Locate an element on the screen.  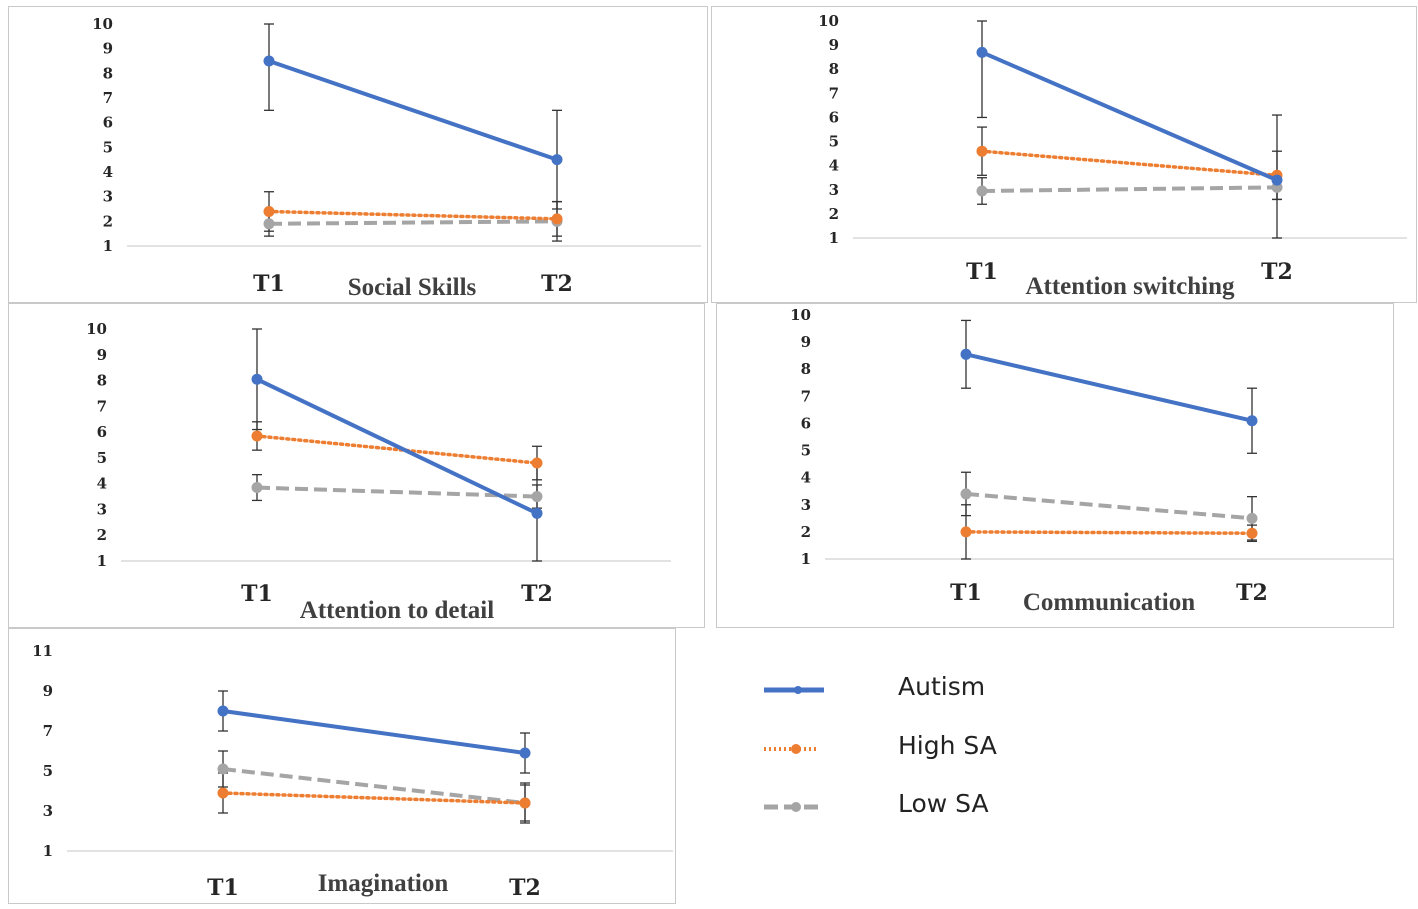
legend-item-autism: Autism is located at coordinates (902, 688).